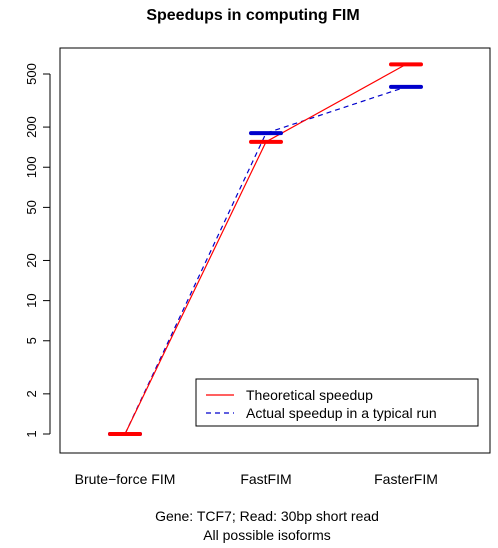  What do you see at coordinates (31, 207) in the screenshot?
I see `y-tick-label: 50` at bounding box center [31, 207].